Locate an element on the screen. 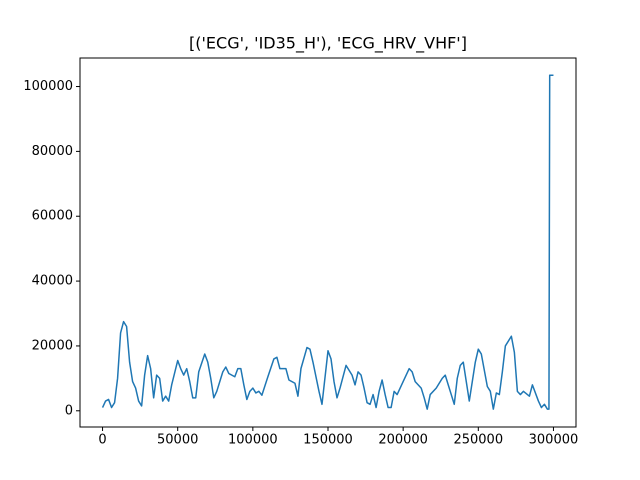  x-tick-label: 300000 is located at coordinates (554, 440).